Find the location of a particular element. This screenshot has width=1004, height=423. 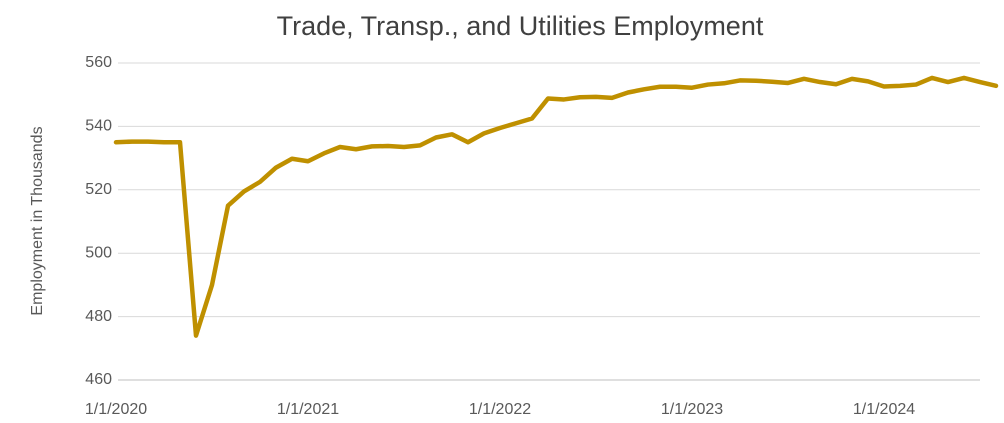

x-tick-label: 1/1/2023 is located at coordinates (692, 409).